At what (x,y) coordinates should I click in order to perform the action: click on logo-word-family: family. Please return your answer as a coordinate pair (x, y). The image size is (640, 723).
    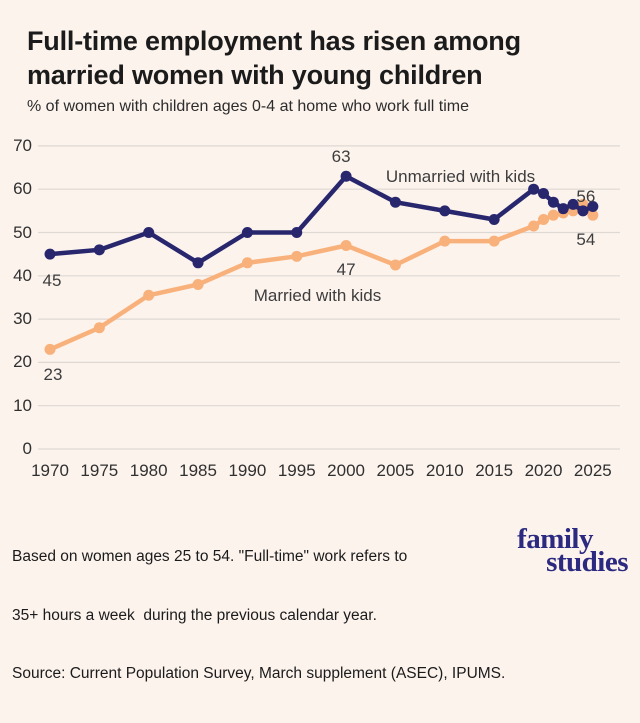
    Looking at the image, I should click on (555, 539).